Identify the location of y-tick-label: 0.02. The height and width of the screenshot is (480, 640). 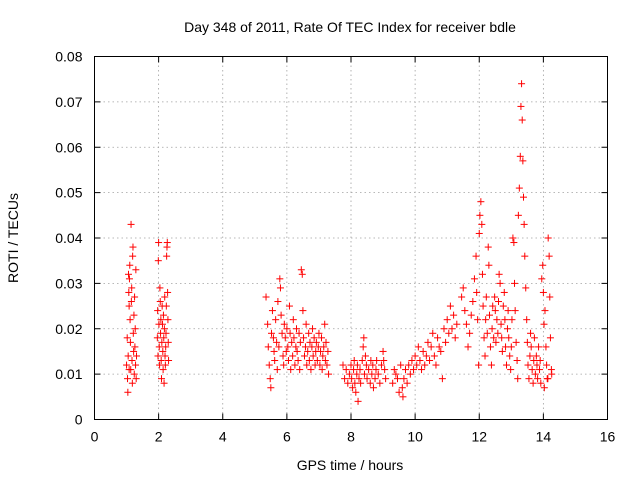
(68, 329).